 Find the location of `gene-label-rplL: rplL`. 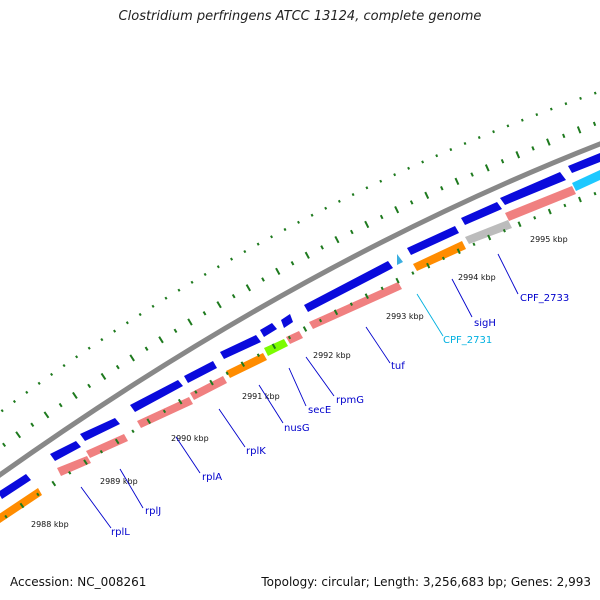

gene-label-rplL: rplL is located at coordinates (120, 532).